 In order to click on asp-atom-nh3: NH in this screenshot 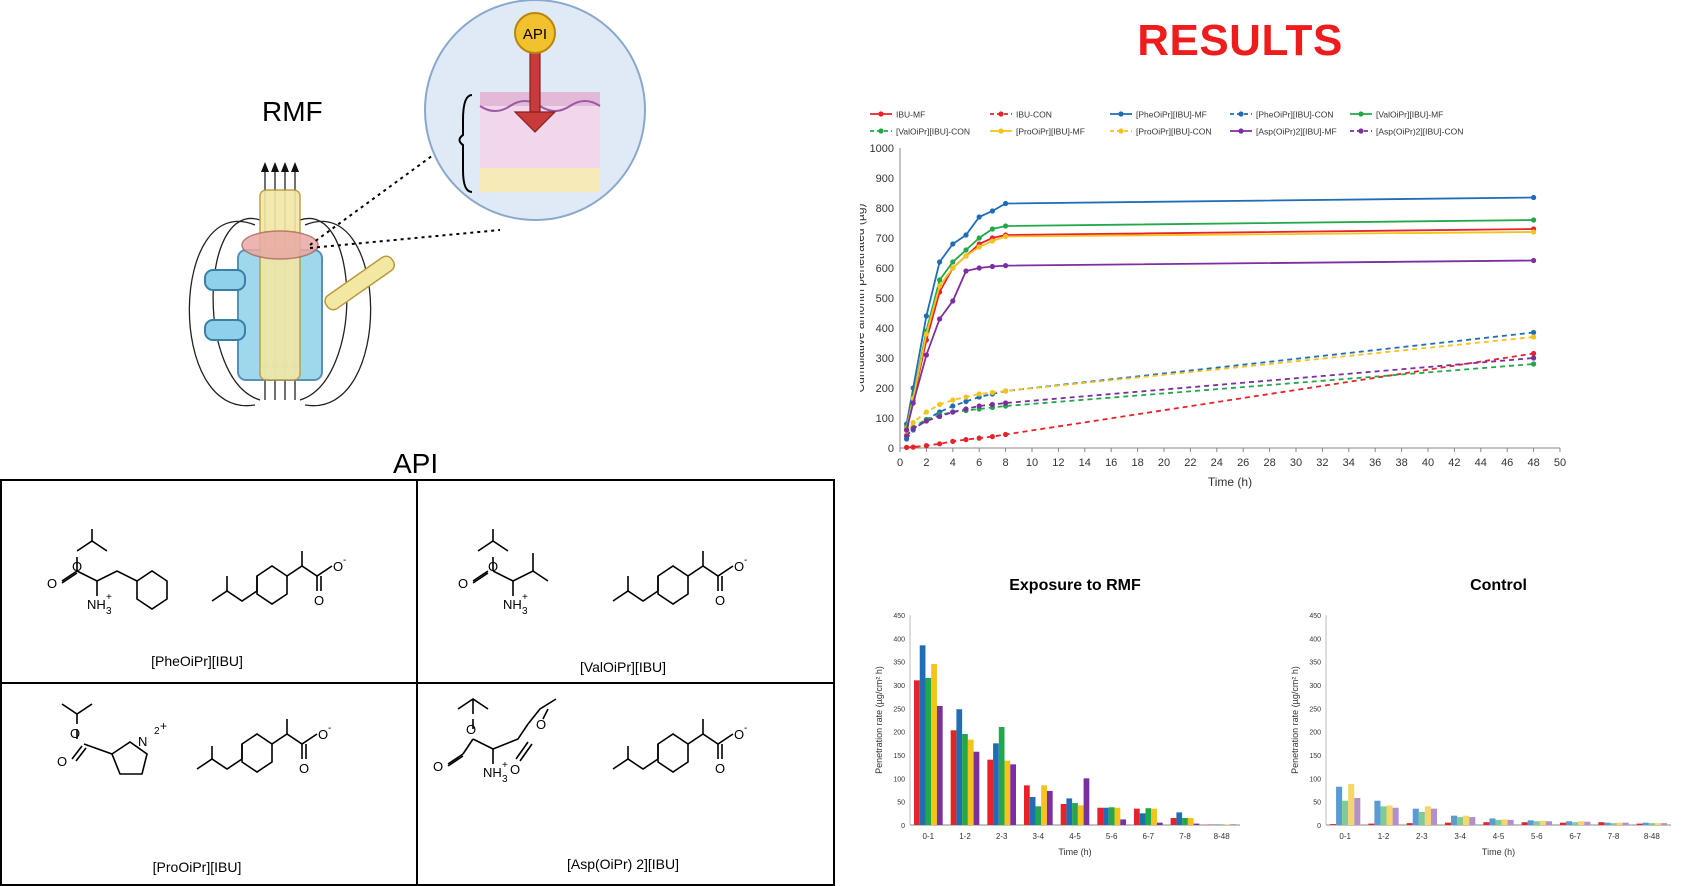, I will do `click(492, 772)`.